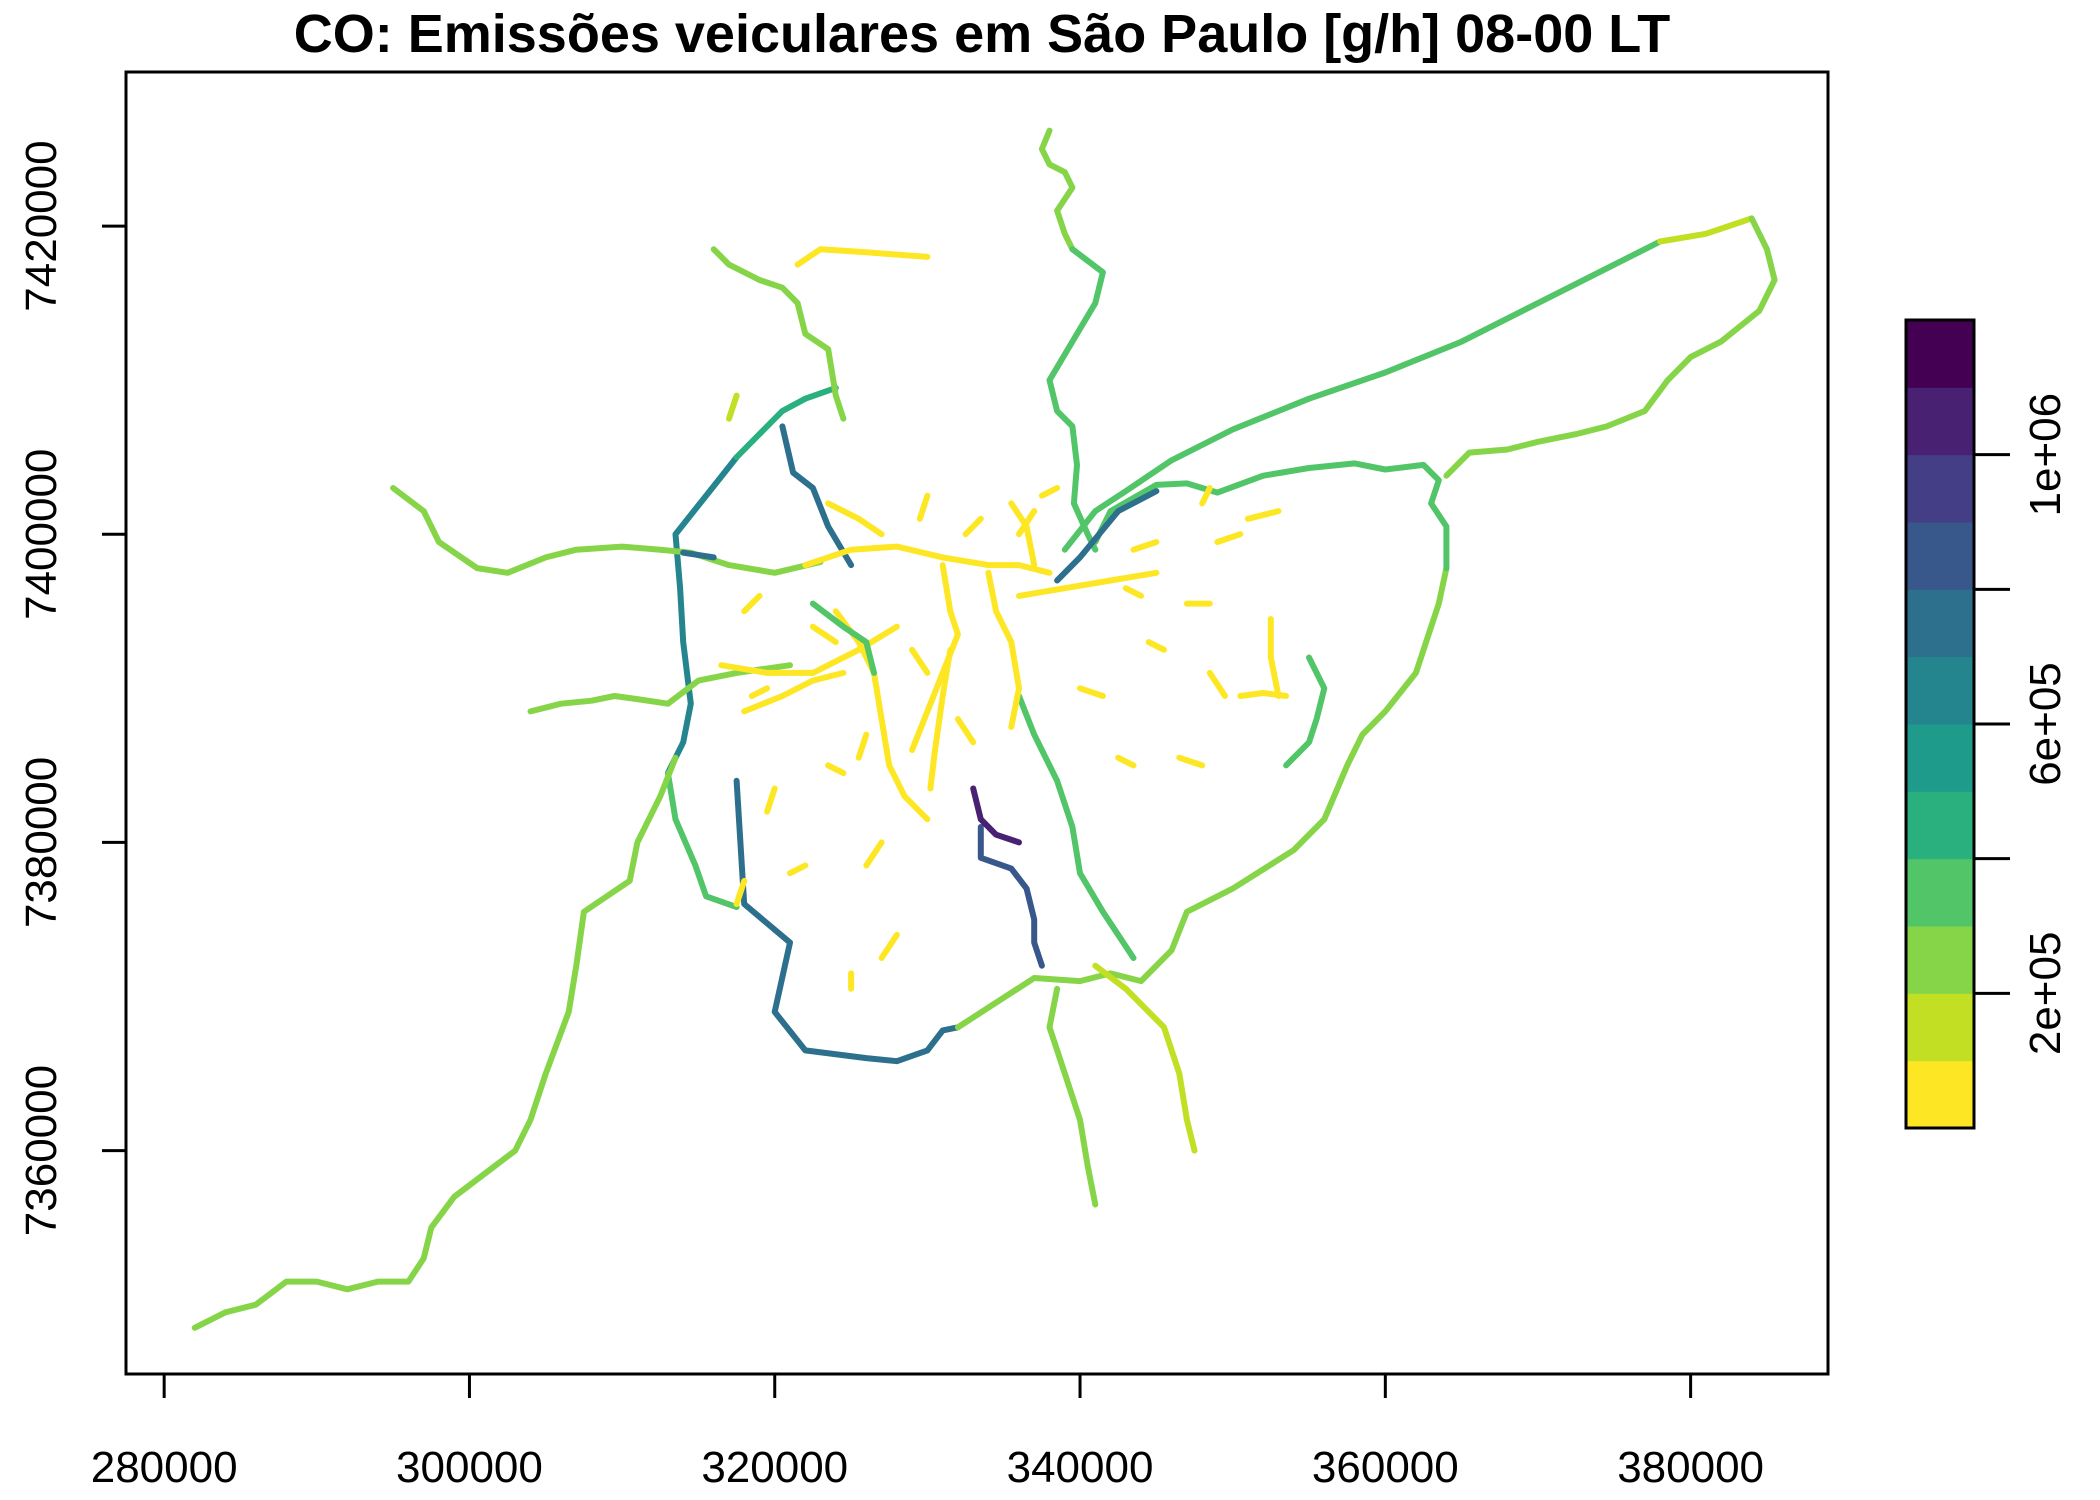 The height and width of the screenshot is (1500, 2100). What do you see at coordinates (2045, 994) in the screenshot?
I see `colorbar-tick-label: 2e+05` at bounding box center [2045, 994].